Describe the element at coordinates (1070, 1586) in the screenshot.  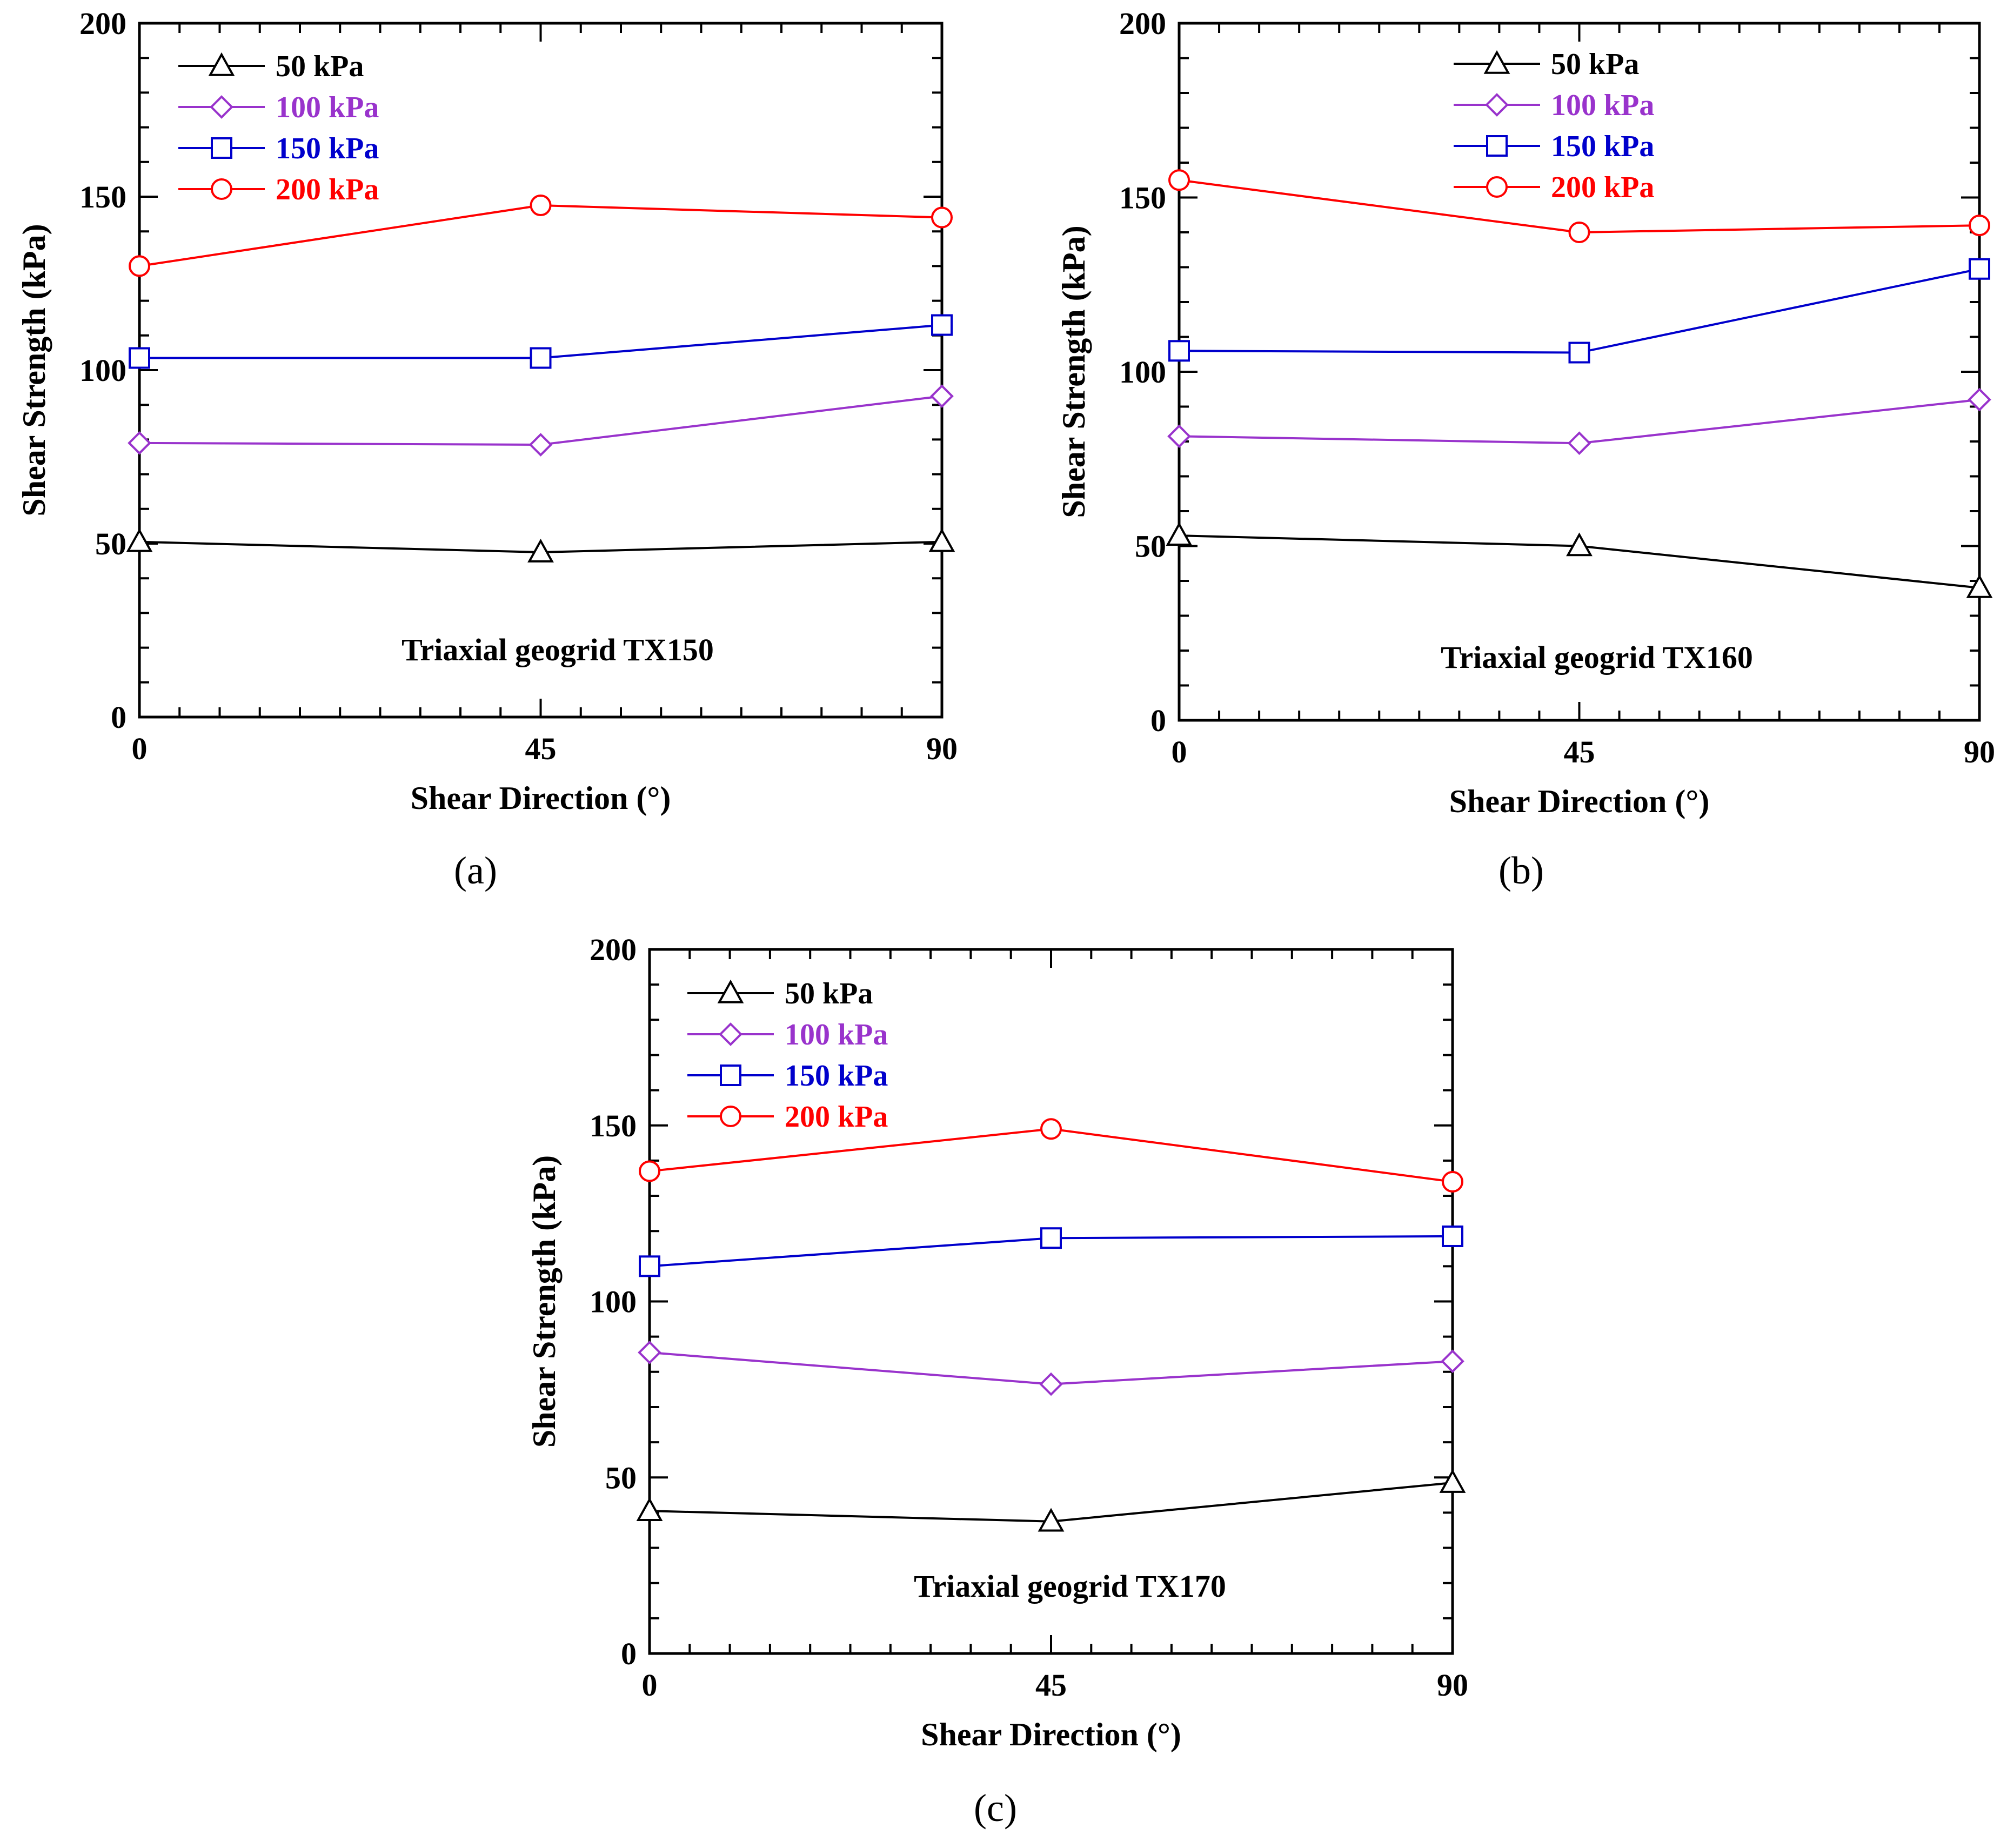
I see `chart-annotation: Triaxial geogrid TX170` at that location.